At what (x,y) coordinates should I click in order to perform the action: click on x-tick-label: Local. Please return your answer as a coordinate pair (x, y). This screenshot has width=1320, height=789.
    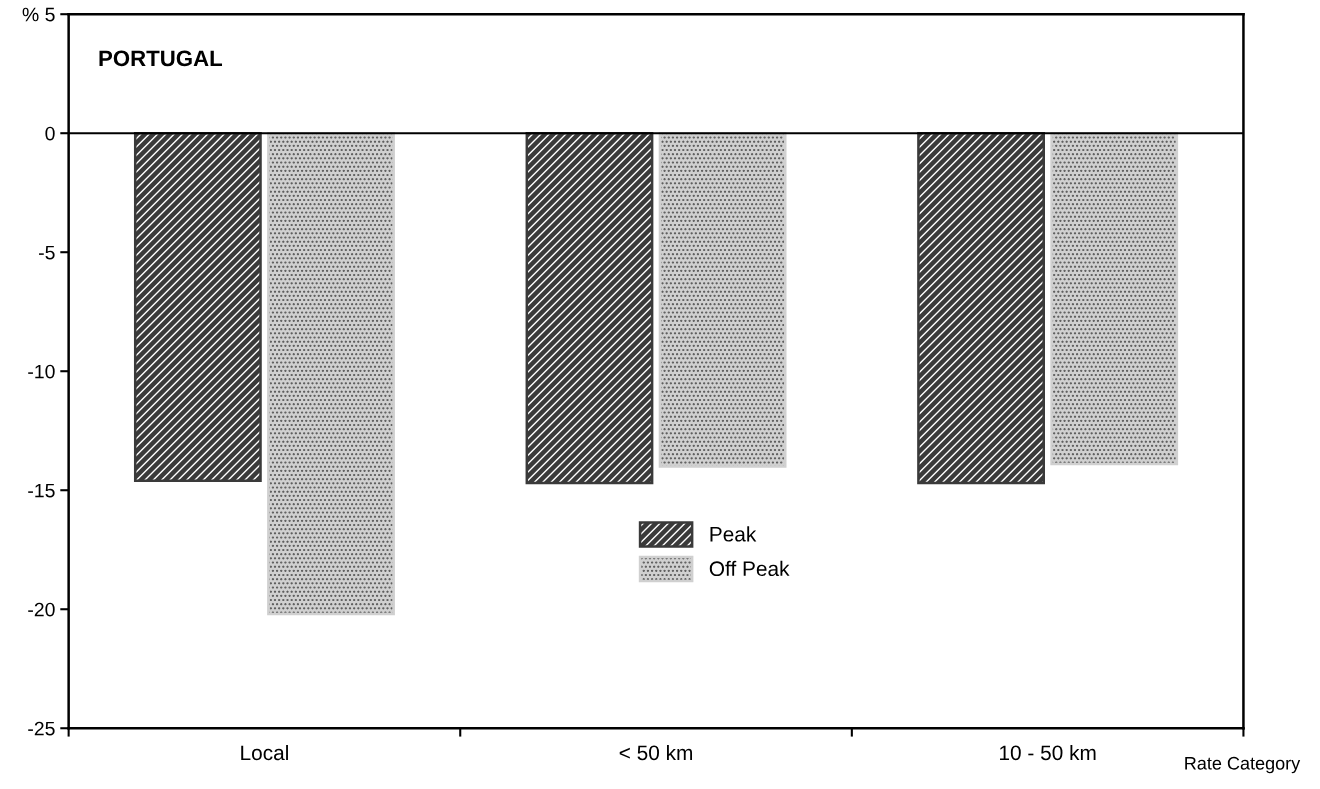
    Looking at the image, I should click on (264, 752).